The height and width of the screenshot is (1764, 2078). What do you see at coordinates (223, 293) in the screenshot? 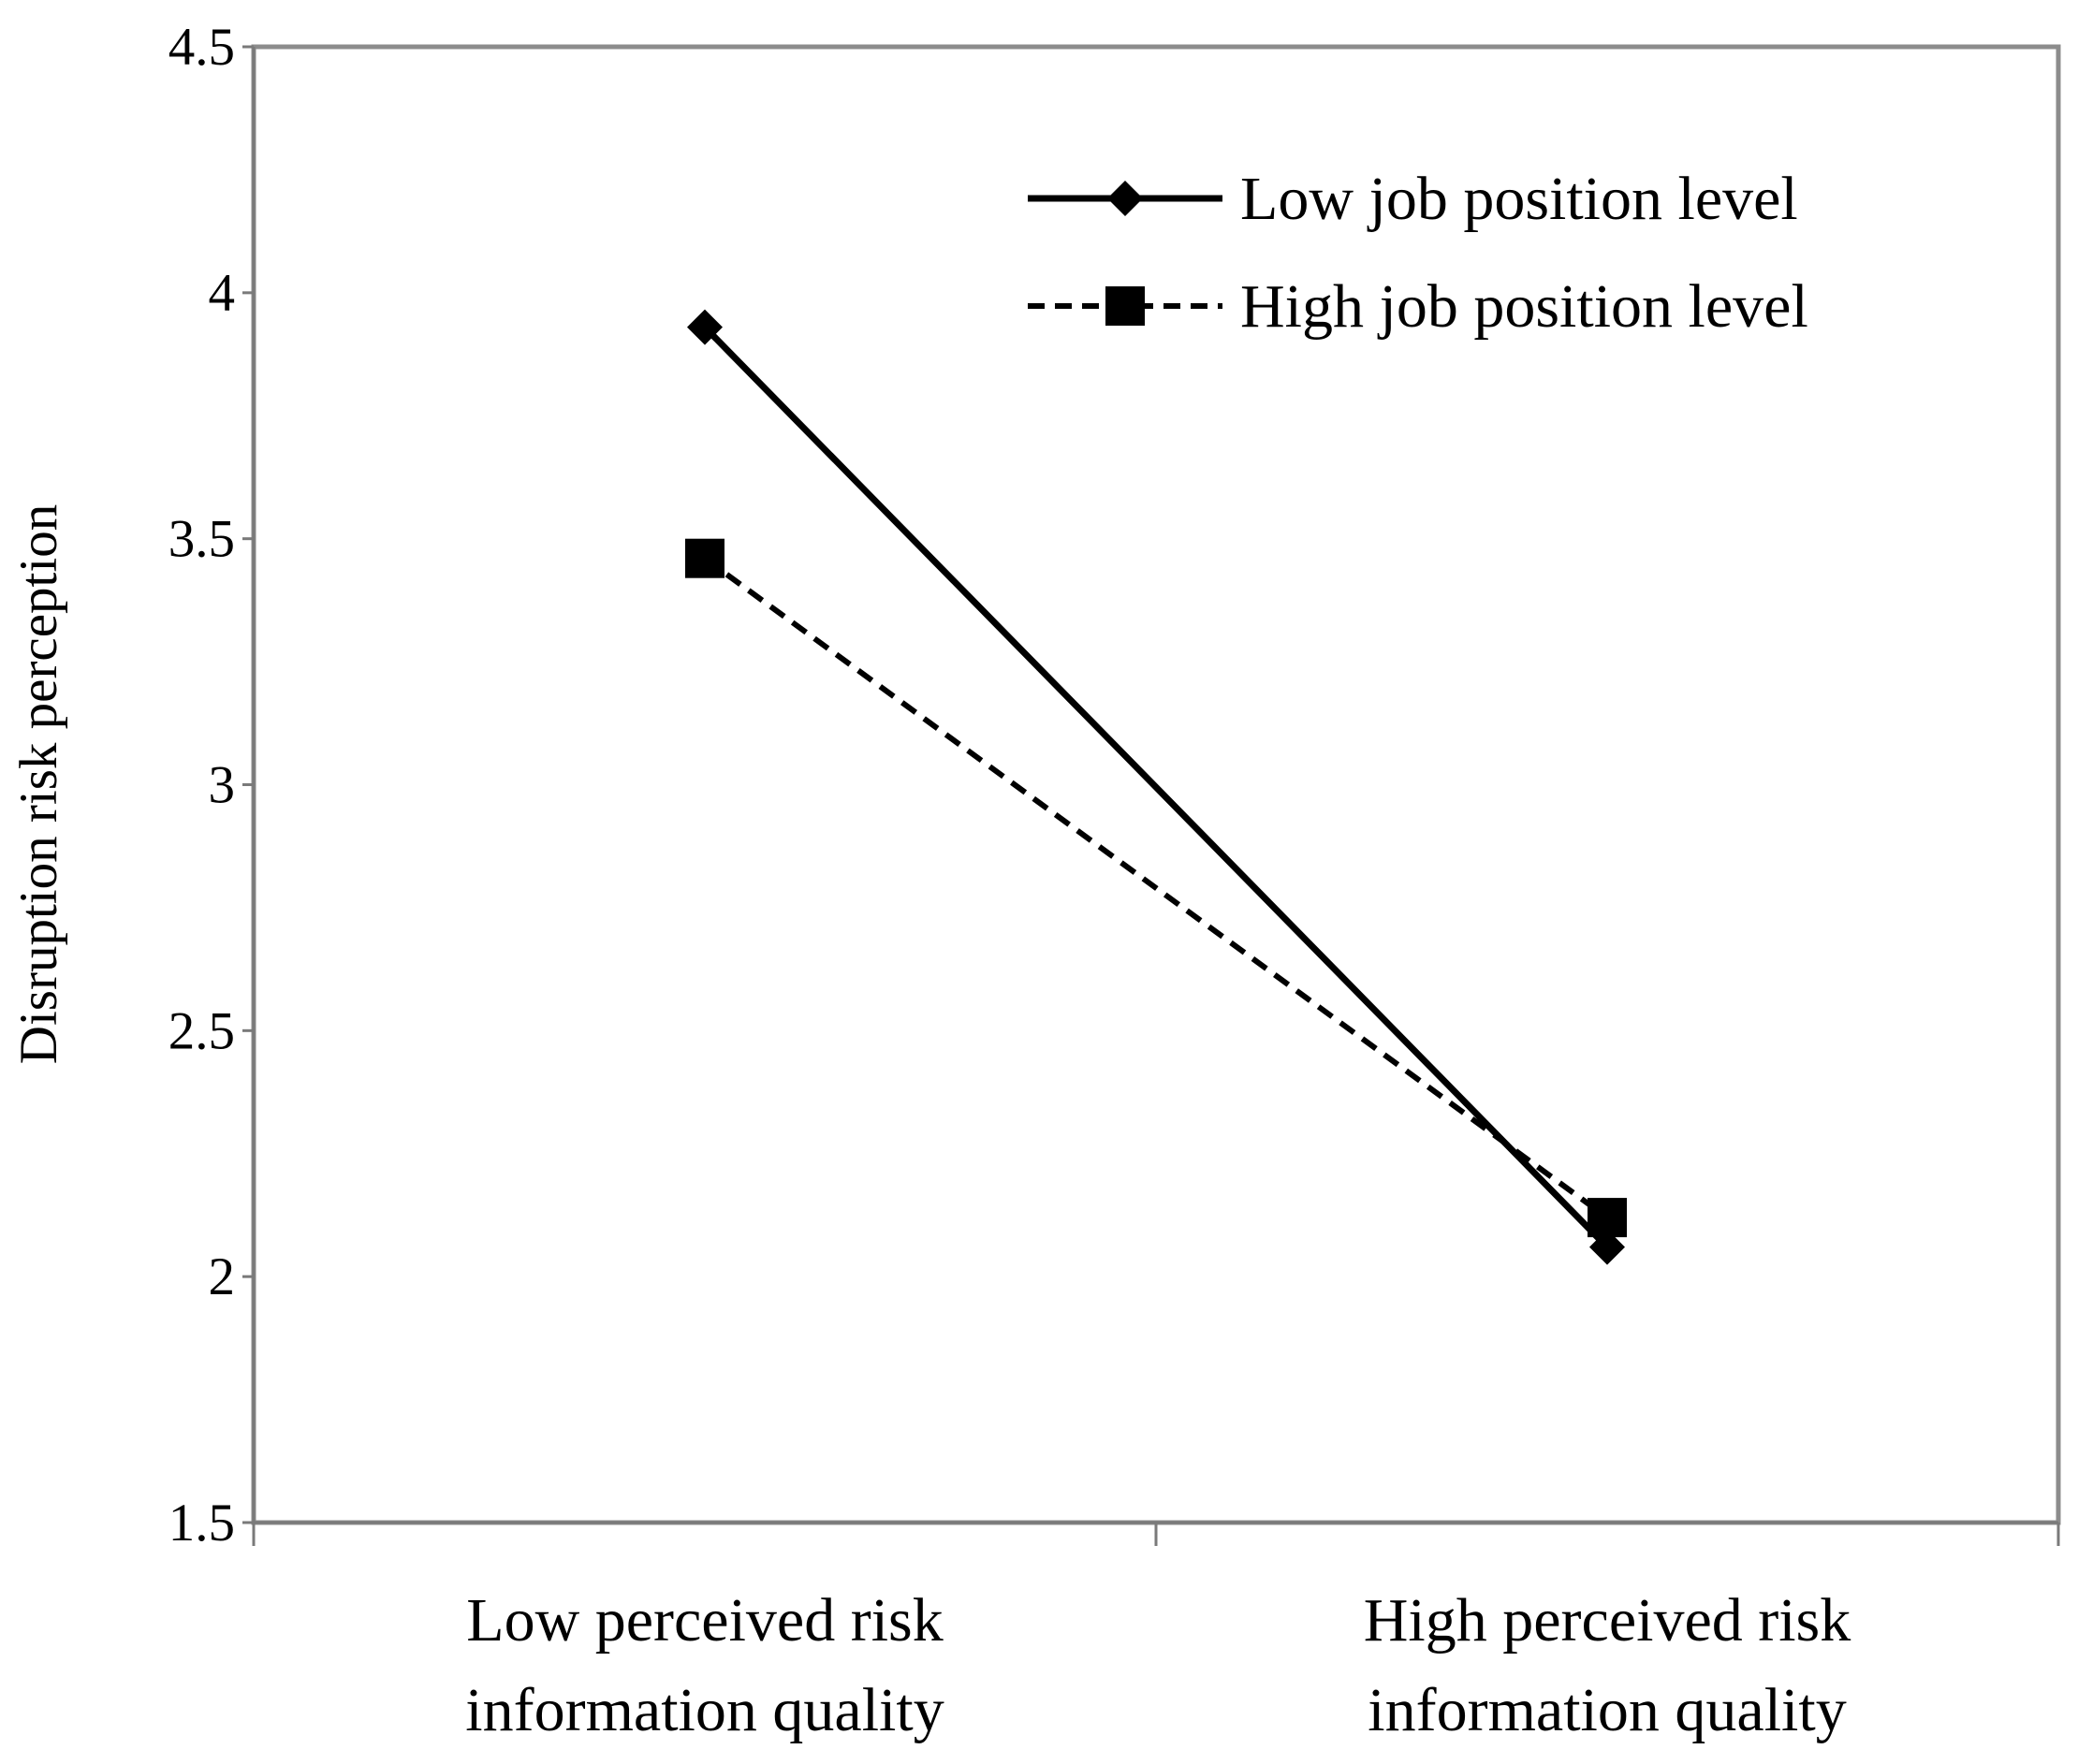
I see `y-tick-label: 4` at bounding box center [223, 293].